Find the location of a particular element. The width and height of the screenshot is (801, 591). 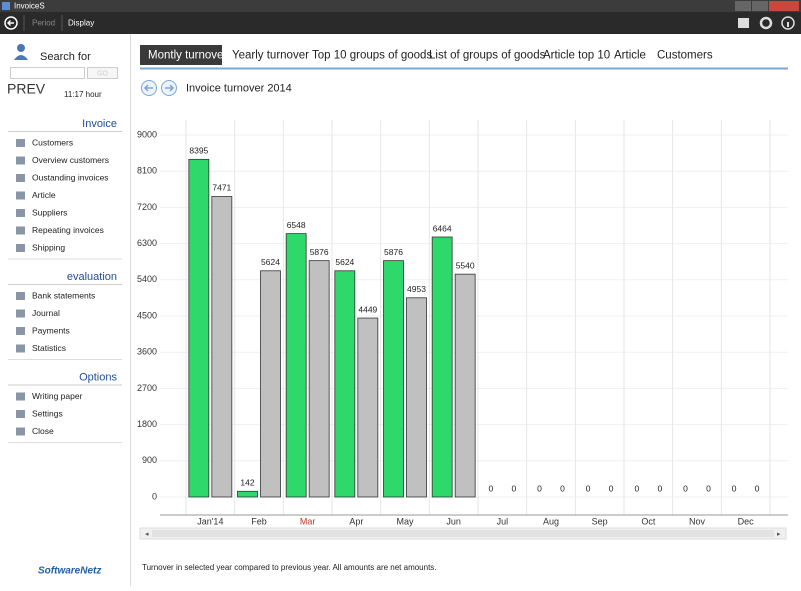

scroll-right: ▸ is located at coordinates (779, 534).